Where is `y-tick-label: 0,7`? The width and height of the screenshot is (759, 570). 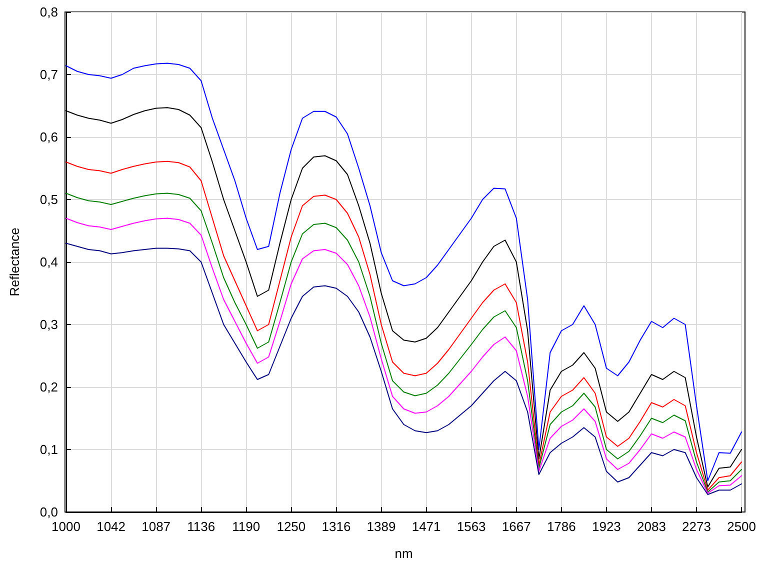
y-tick-label: 0,7 is located at coordinates (49, 74).